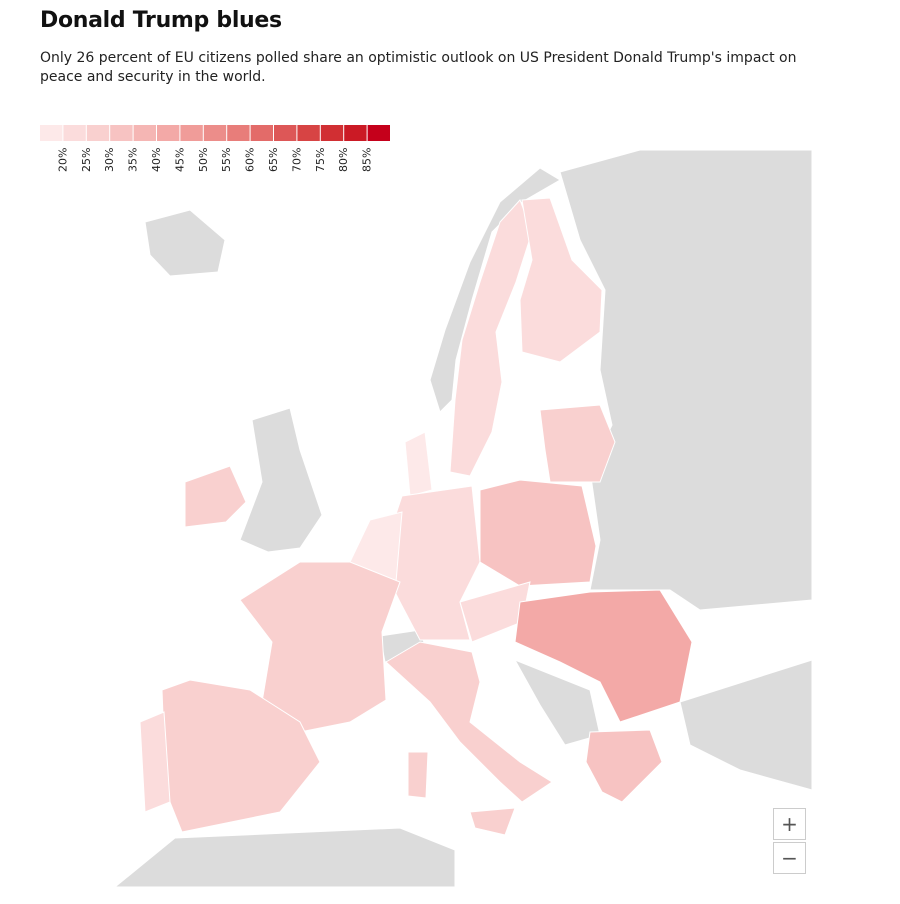  Describe the element at coordinates (367, 160) in the screenshot. I see `legend-label: 85%` at that location.